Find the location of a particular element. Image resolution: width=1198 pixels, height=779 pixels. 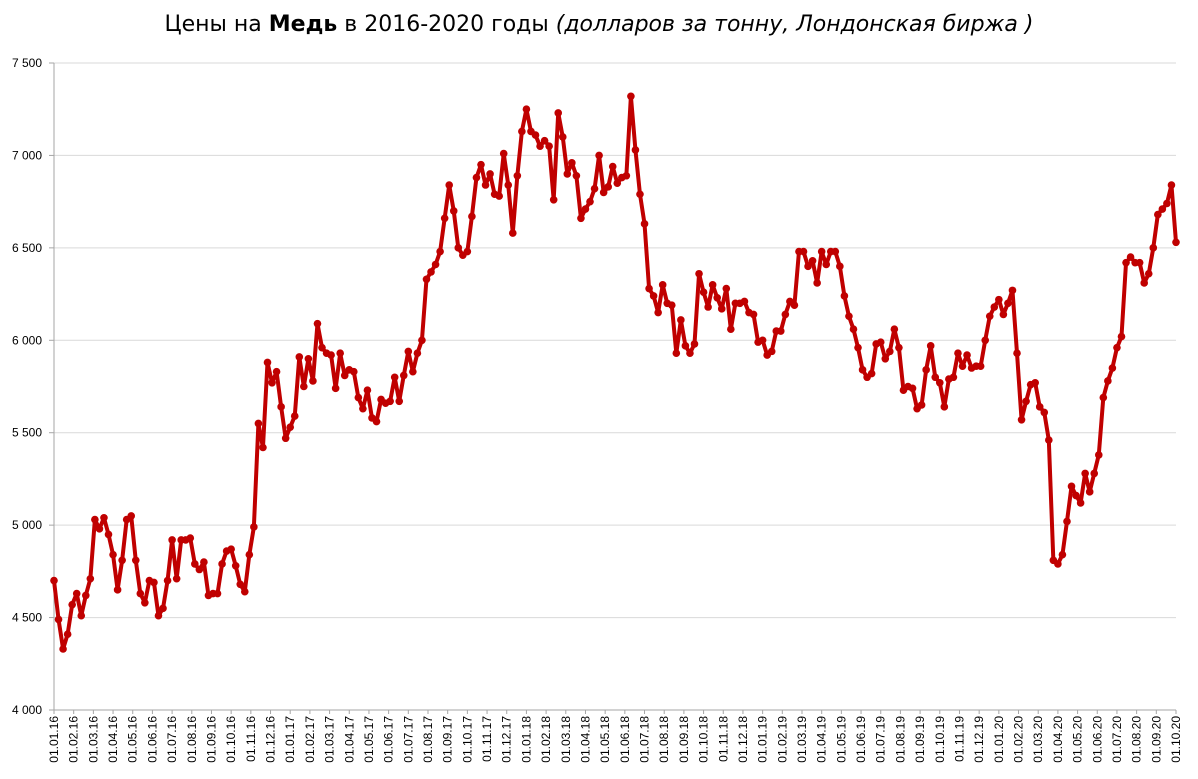

y-tick-label: 4 000 is located at coordinates (27, 710).